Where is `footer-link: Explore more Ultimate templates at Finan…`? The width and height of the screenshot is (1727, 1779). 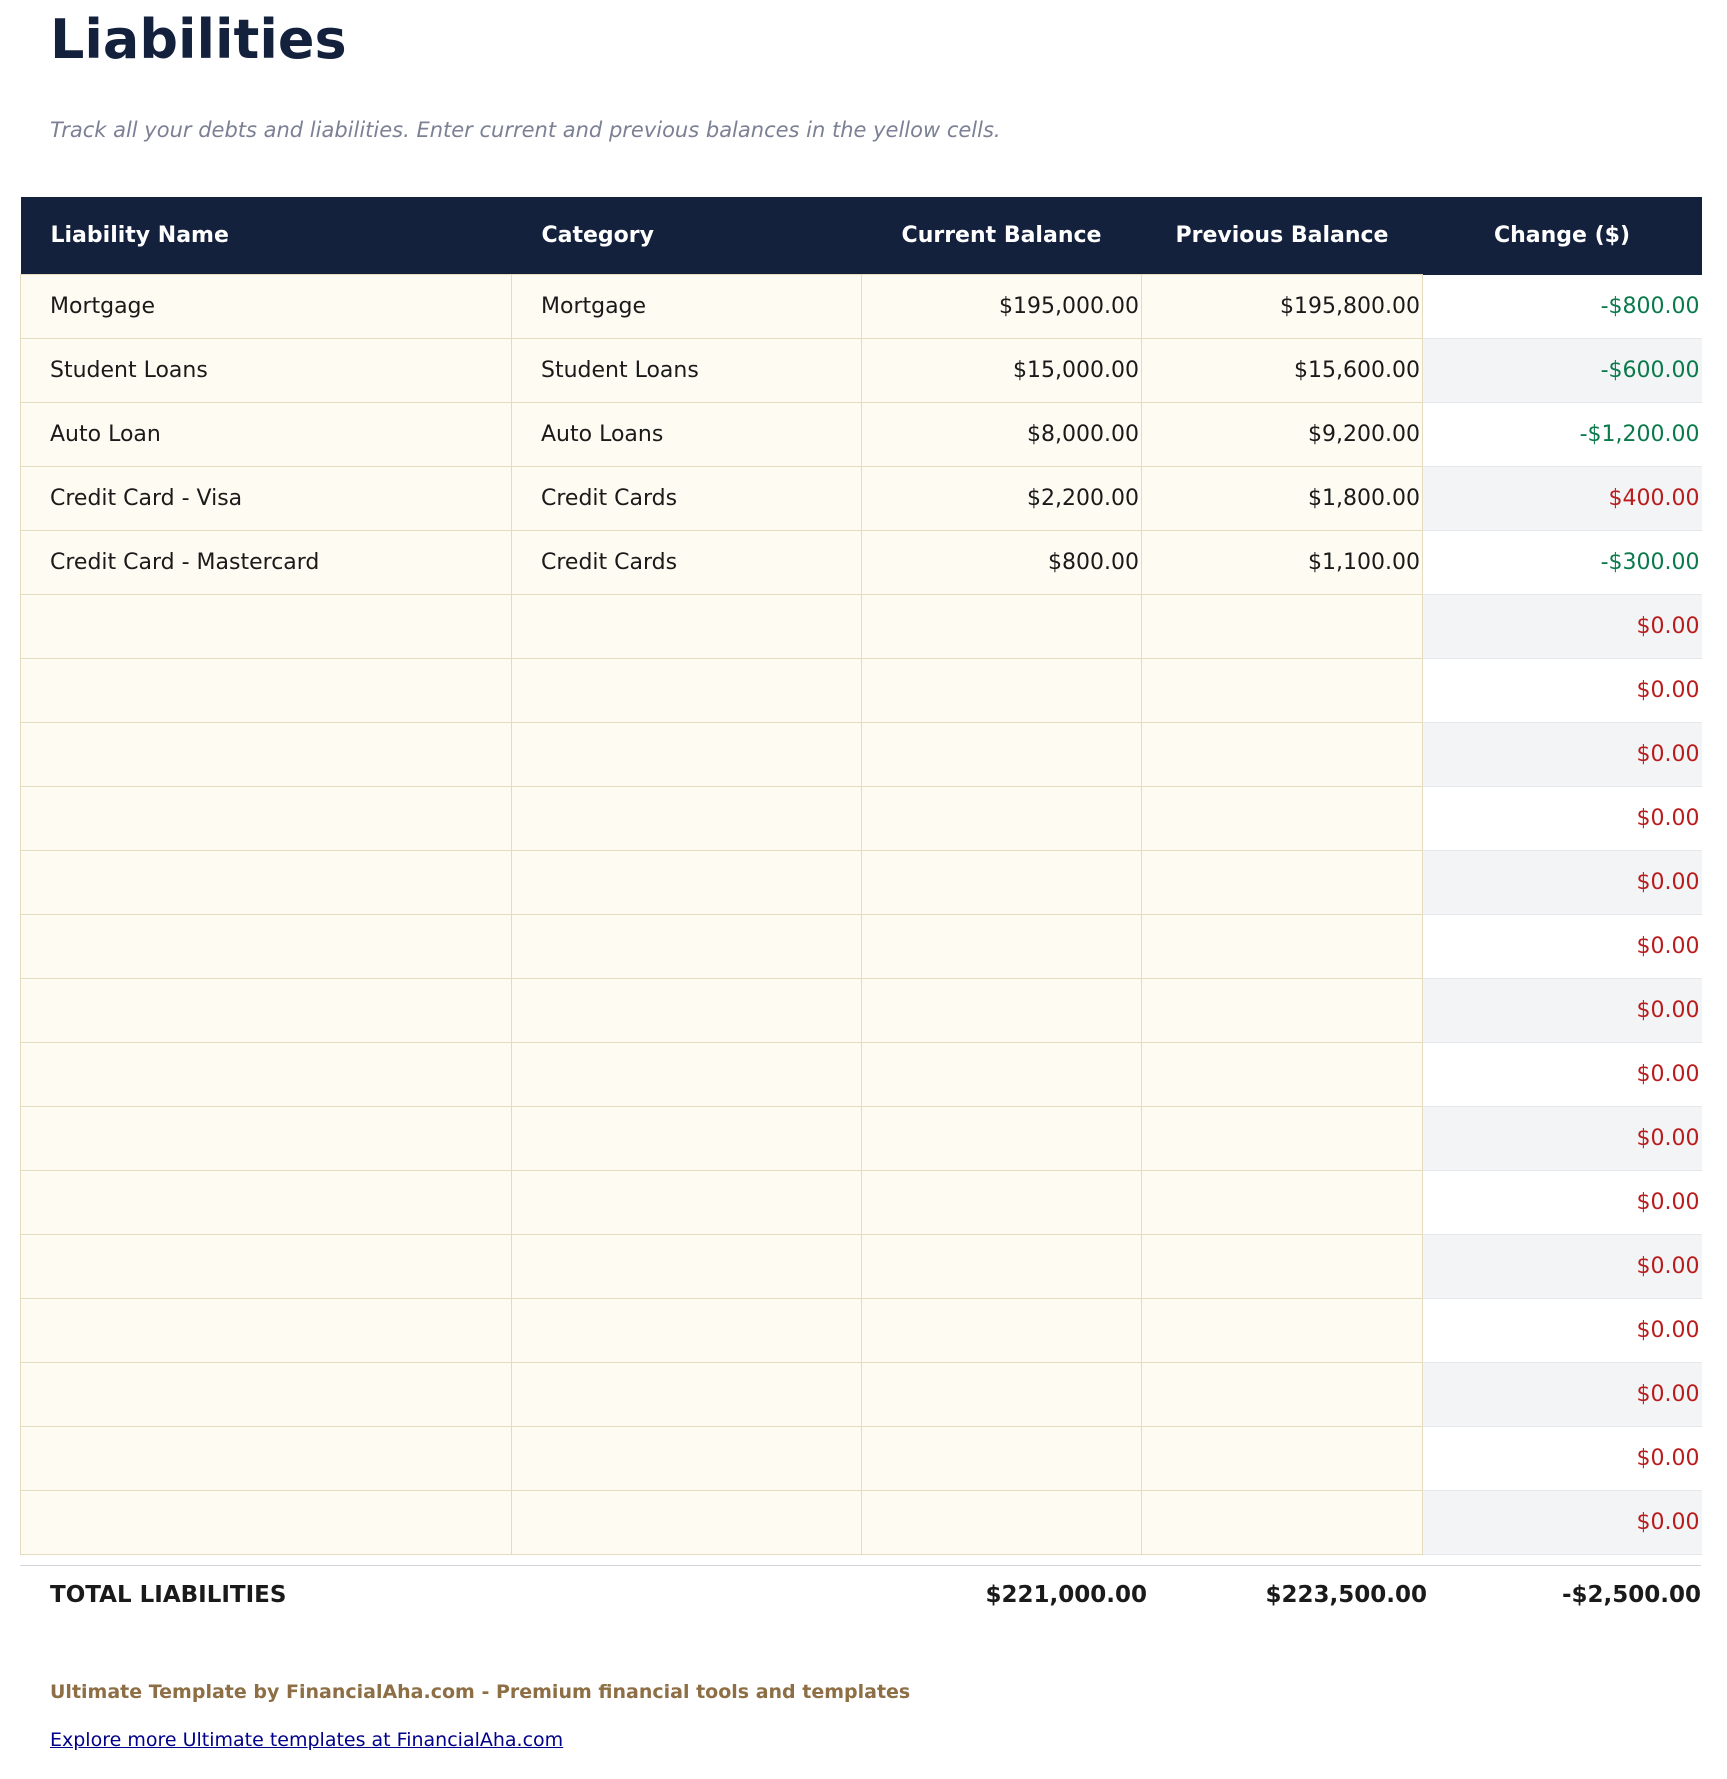 footer-link: Explore more Ultimate templates at Finan… is located at coordinates (307, 1740).